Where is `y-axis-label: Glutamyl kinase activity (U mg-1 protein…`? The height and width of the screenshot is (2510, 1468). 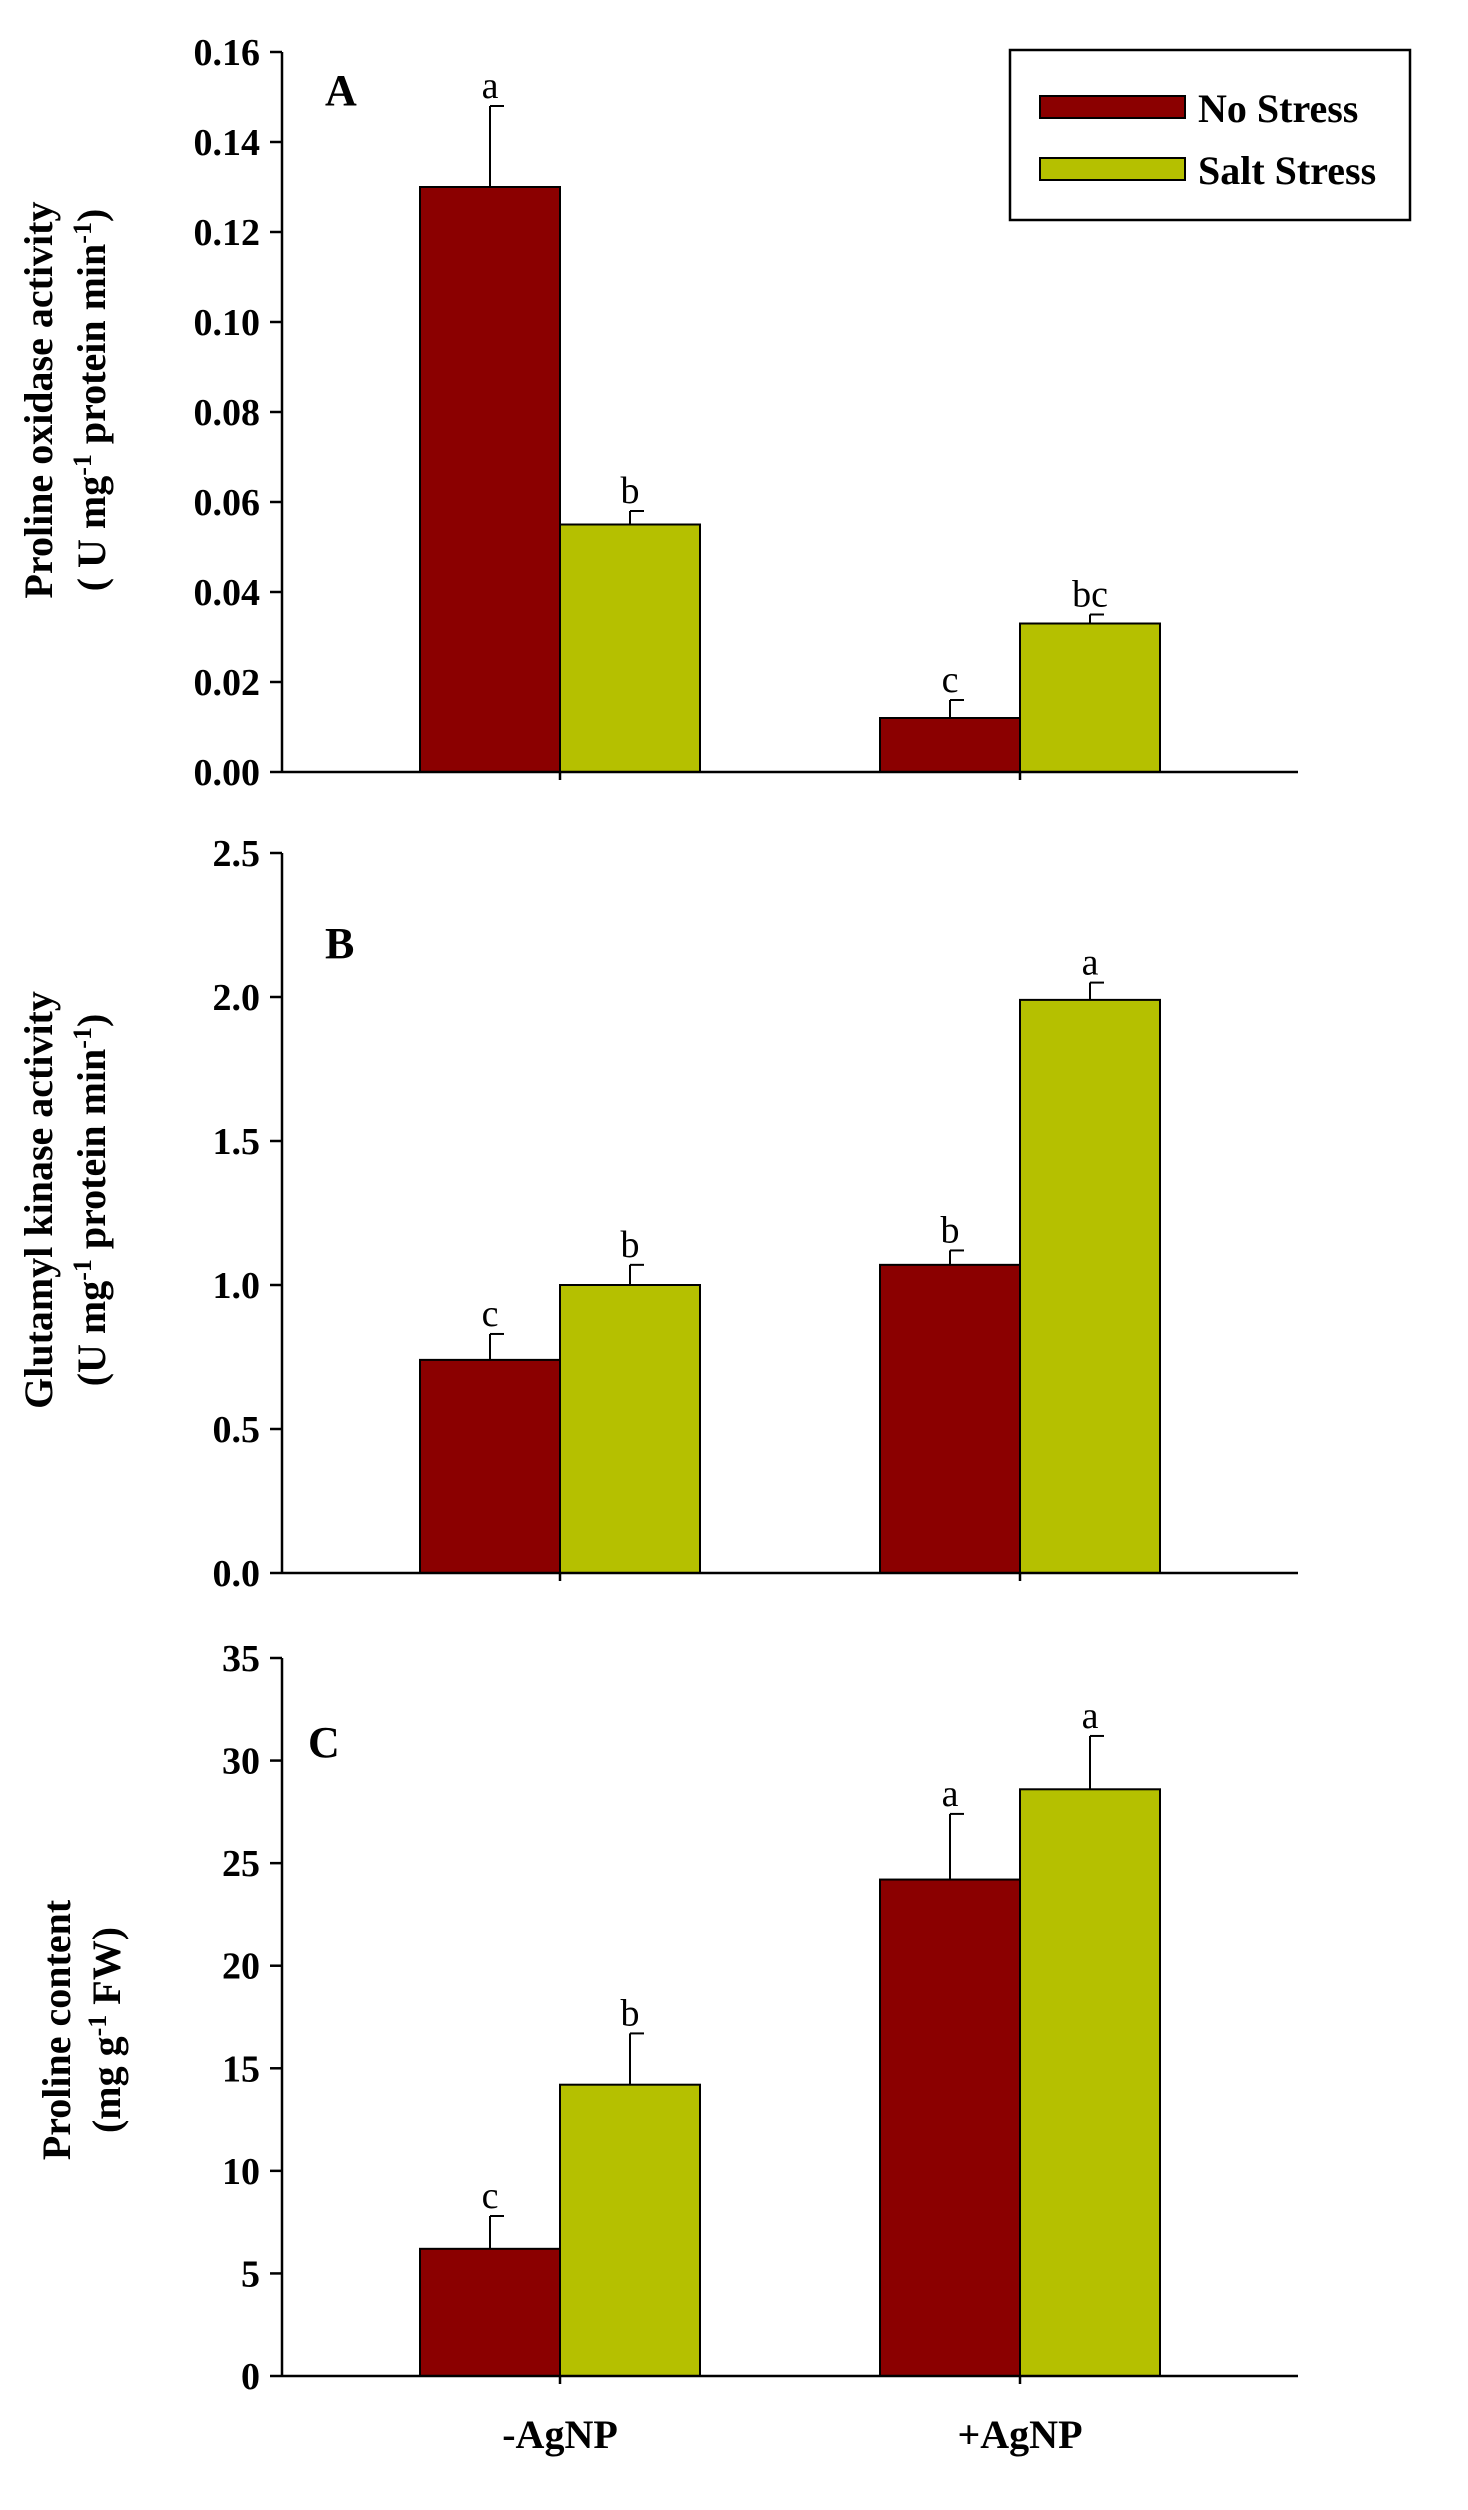 y-axis-label: Glutamyl kinase activity (U mg-1 protein… is located at coordinates (65, 1200).